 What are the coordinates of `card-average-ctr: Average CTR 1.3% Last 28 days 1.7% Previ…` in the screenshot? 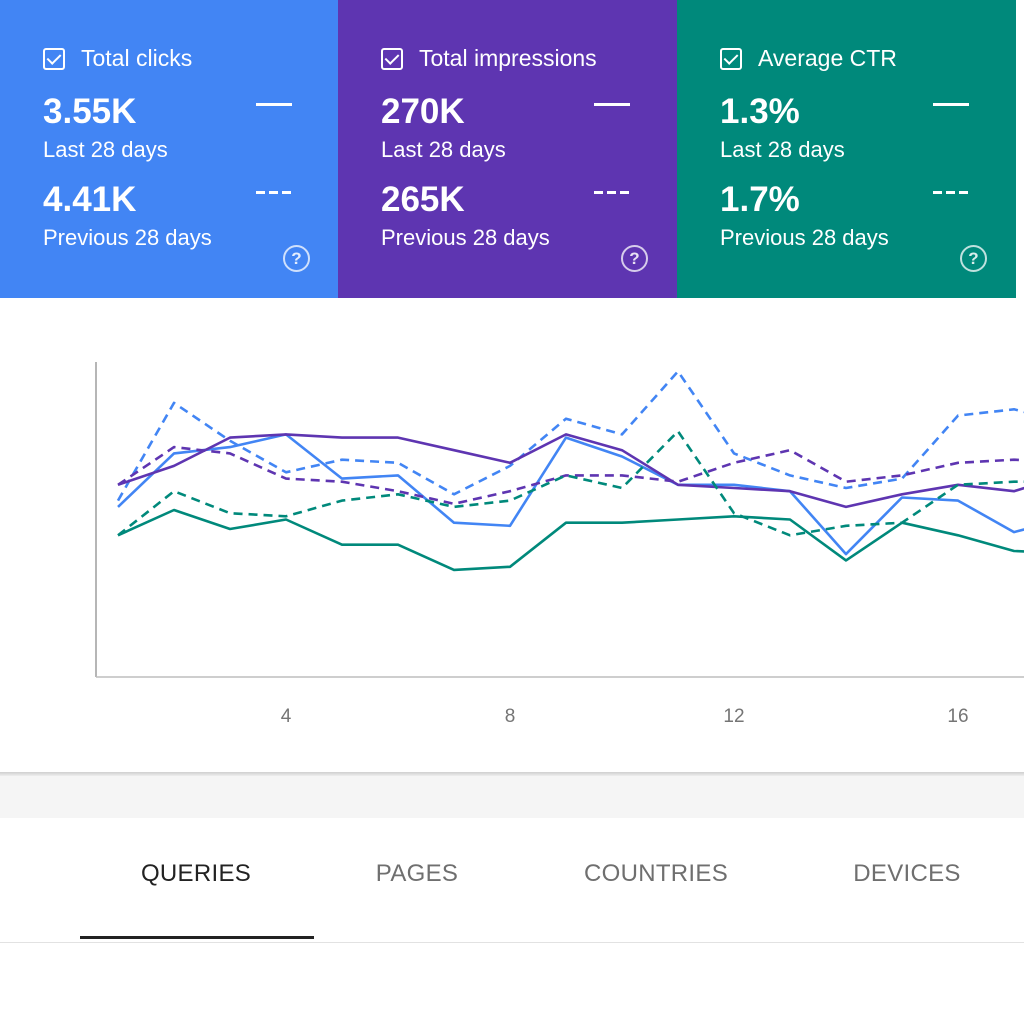 It's located at (846, 149).